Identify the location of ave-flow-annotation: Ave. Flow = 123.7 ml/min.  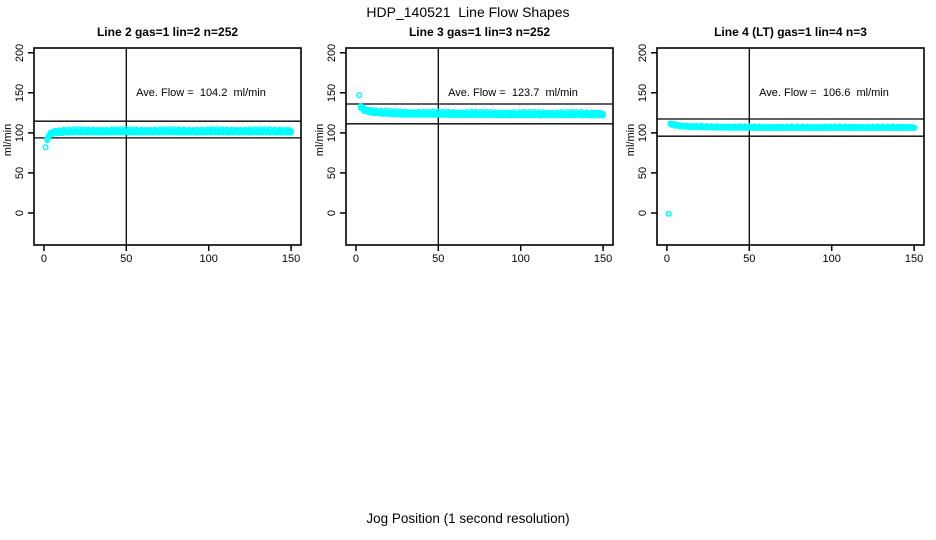
(513, 93).